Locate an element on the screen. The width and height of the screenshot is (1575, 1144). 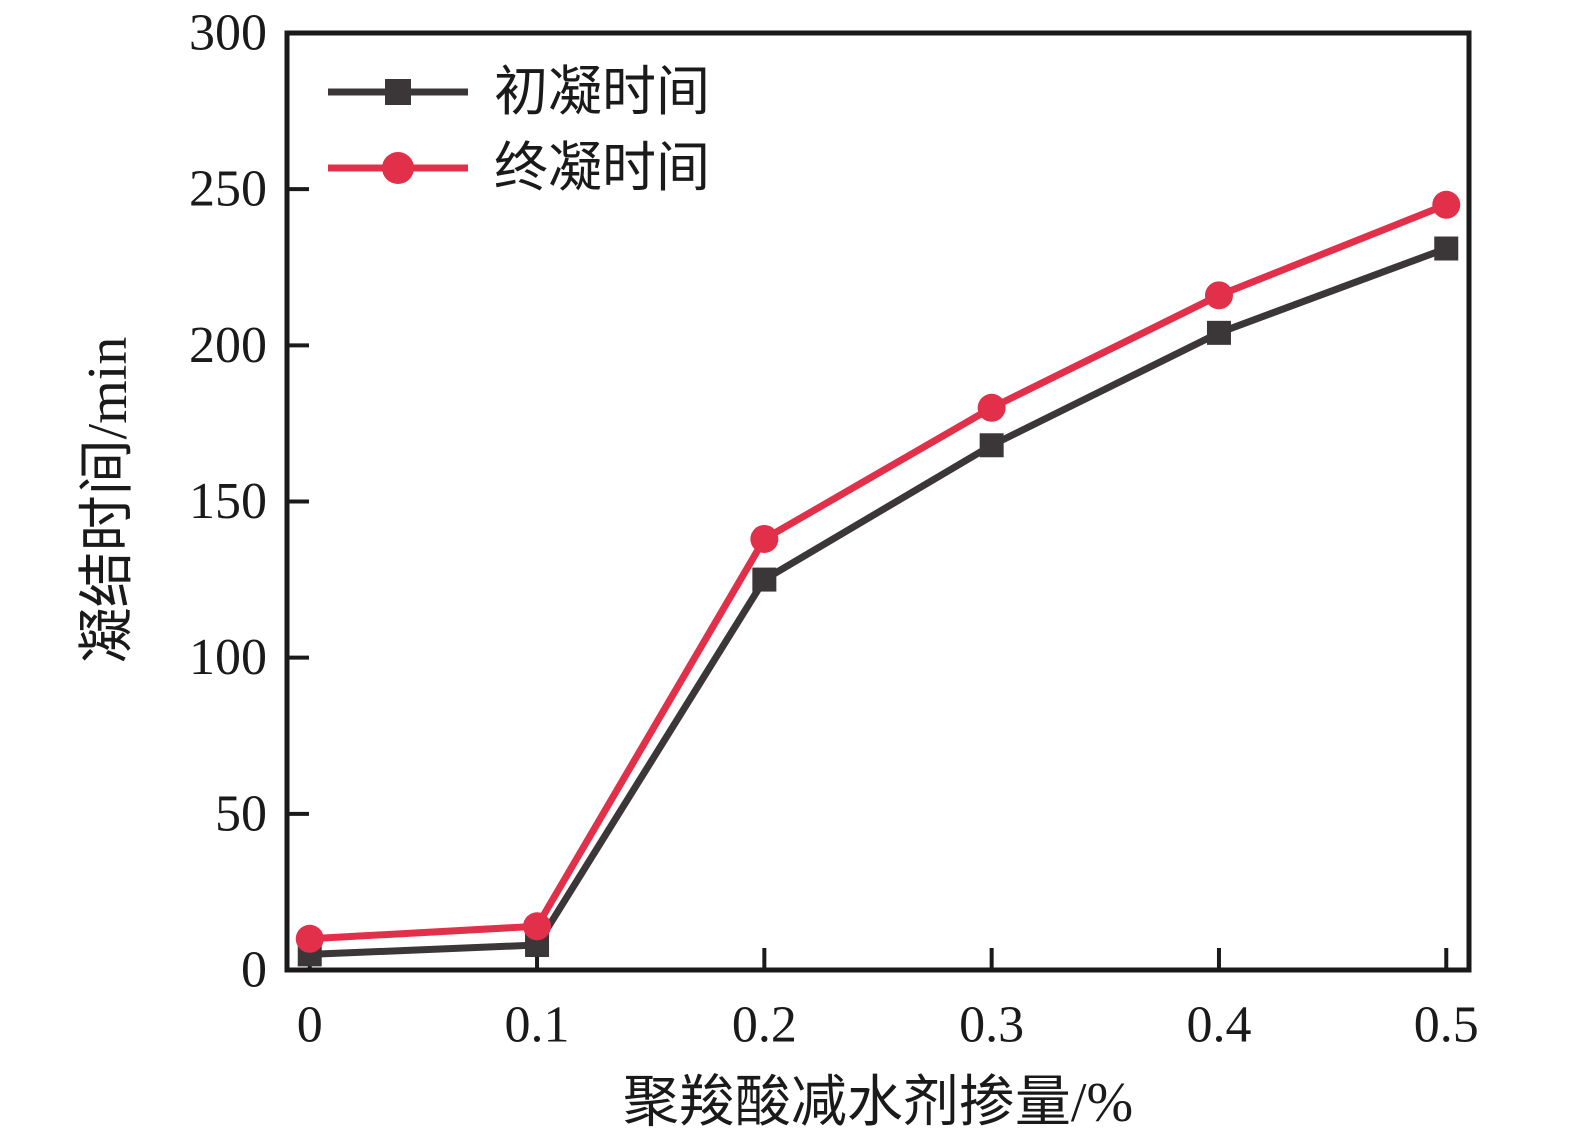
y-tick-label: 200 is located at coordinates (228, 345).